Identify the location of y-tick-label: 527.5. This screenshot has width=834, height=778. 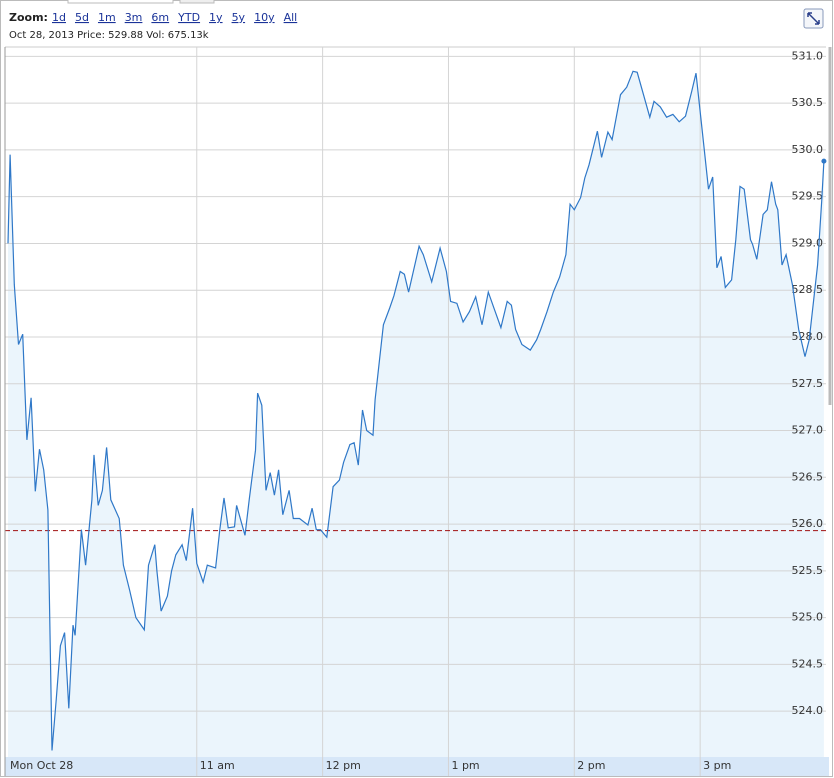
(808, 383).